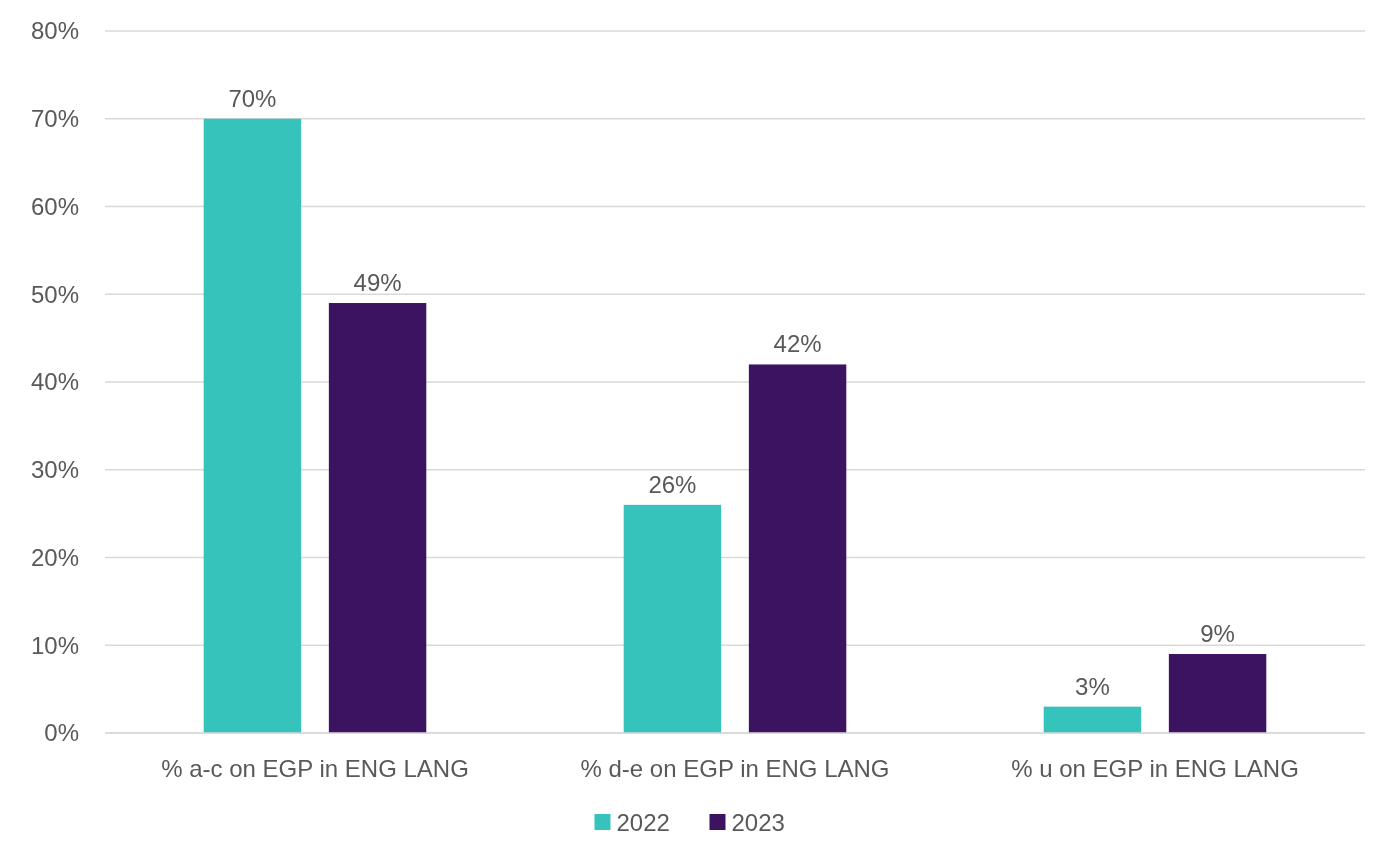 The width and height of the screenshot is (1379, 845). What do you see at coordinates (797, 344) in the screenshot?
I see `data-label: 42%` at bounding box center [797, 344].